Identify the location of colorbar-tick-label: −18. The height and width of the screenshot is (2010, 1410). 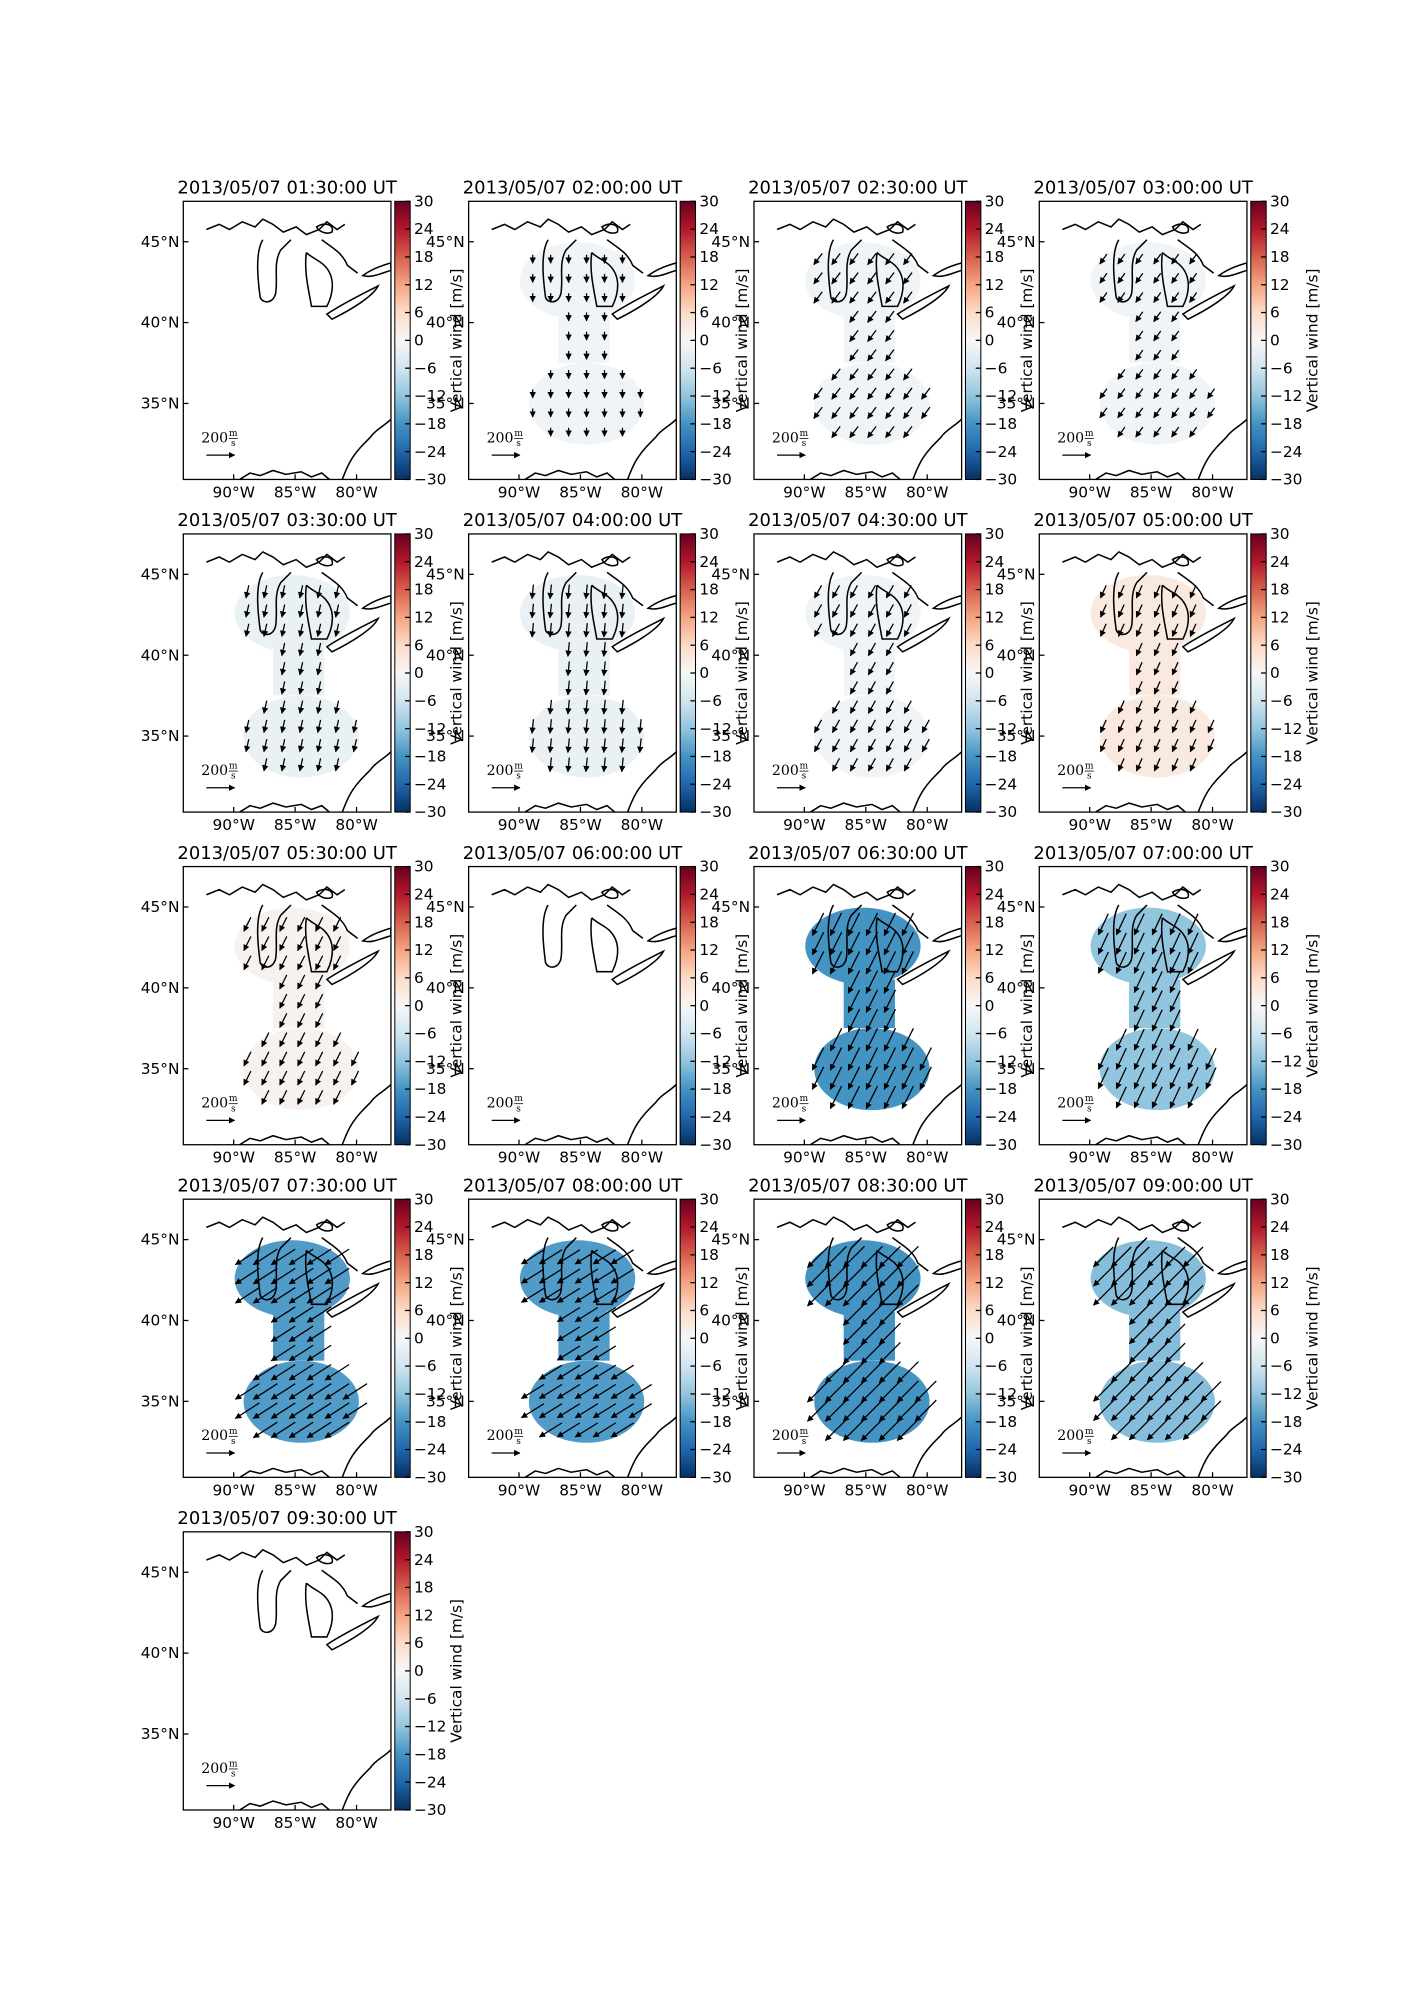
(430, 1754).